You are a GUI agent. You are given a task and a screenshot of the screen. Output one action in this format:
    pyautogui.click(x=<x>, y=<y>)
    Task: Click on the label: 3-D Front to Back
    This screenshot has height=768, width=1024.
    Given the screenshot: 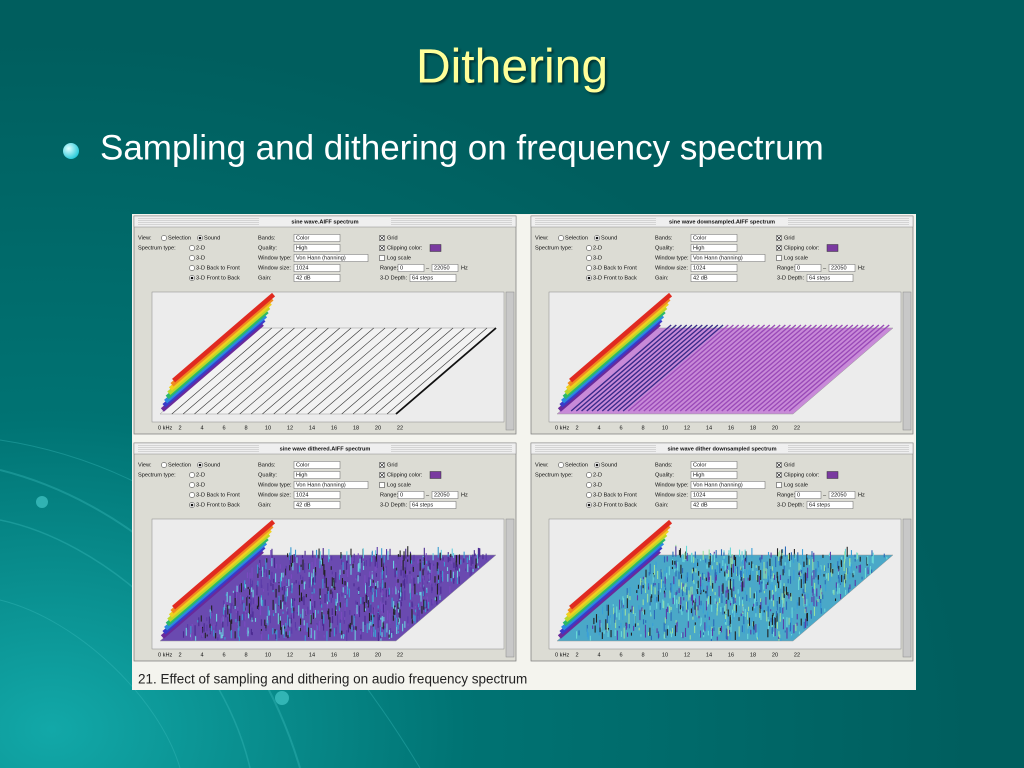 What is the action you would take?
    pyautogui.click(x=218, y=278)
    